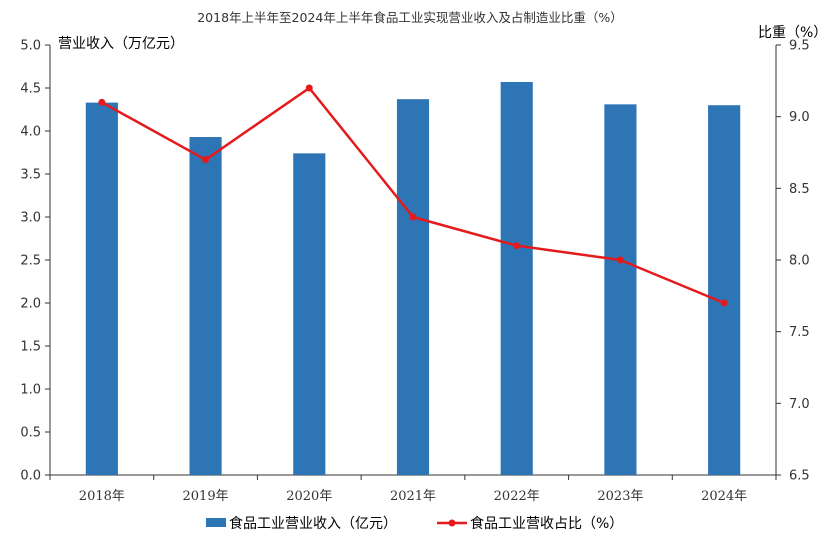 The width and height of the screenshot is (831, 543). I want to click on x-tick-label: 2018年, so click(102, 496).